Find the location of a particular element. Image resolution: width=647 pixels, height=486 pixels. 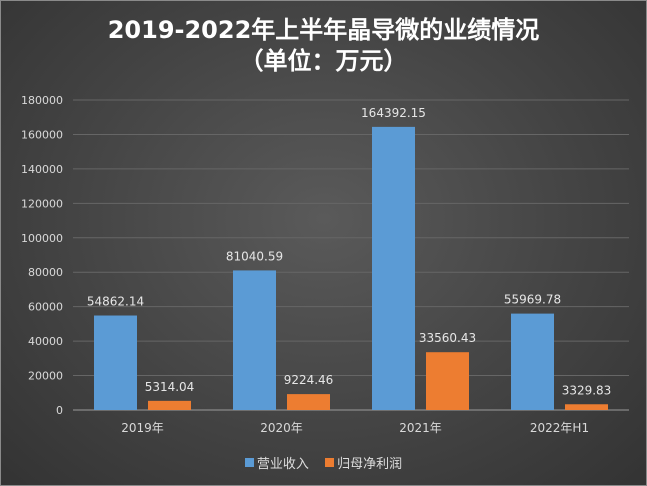

x-tick-label: 2021年 is located at coordinates (420, 428).